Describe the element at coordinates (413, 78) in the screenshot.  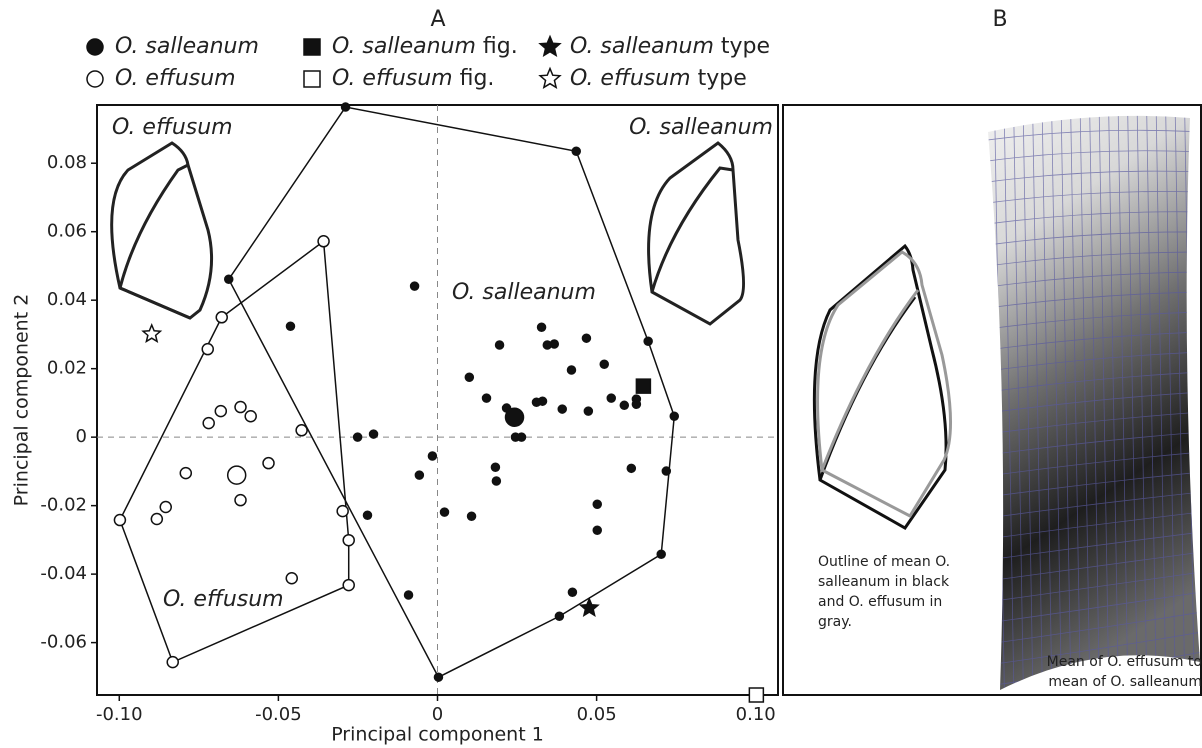
I see `legend-label: O. effusum fig.` at that location.